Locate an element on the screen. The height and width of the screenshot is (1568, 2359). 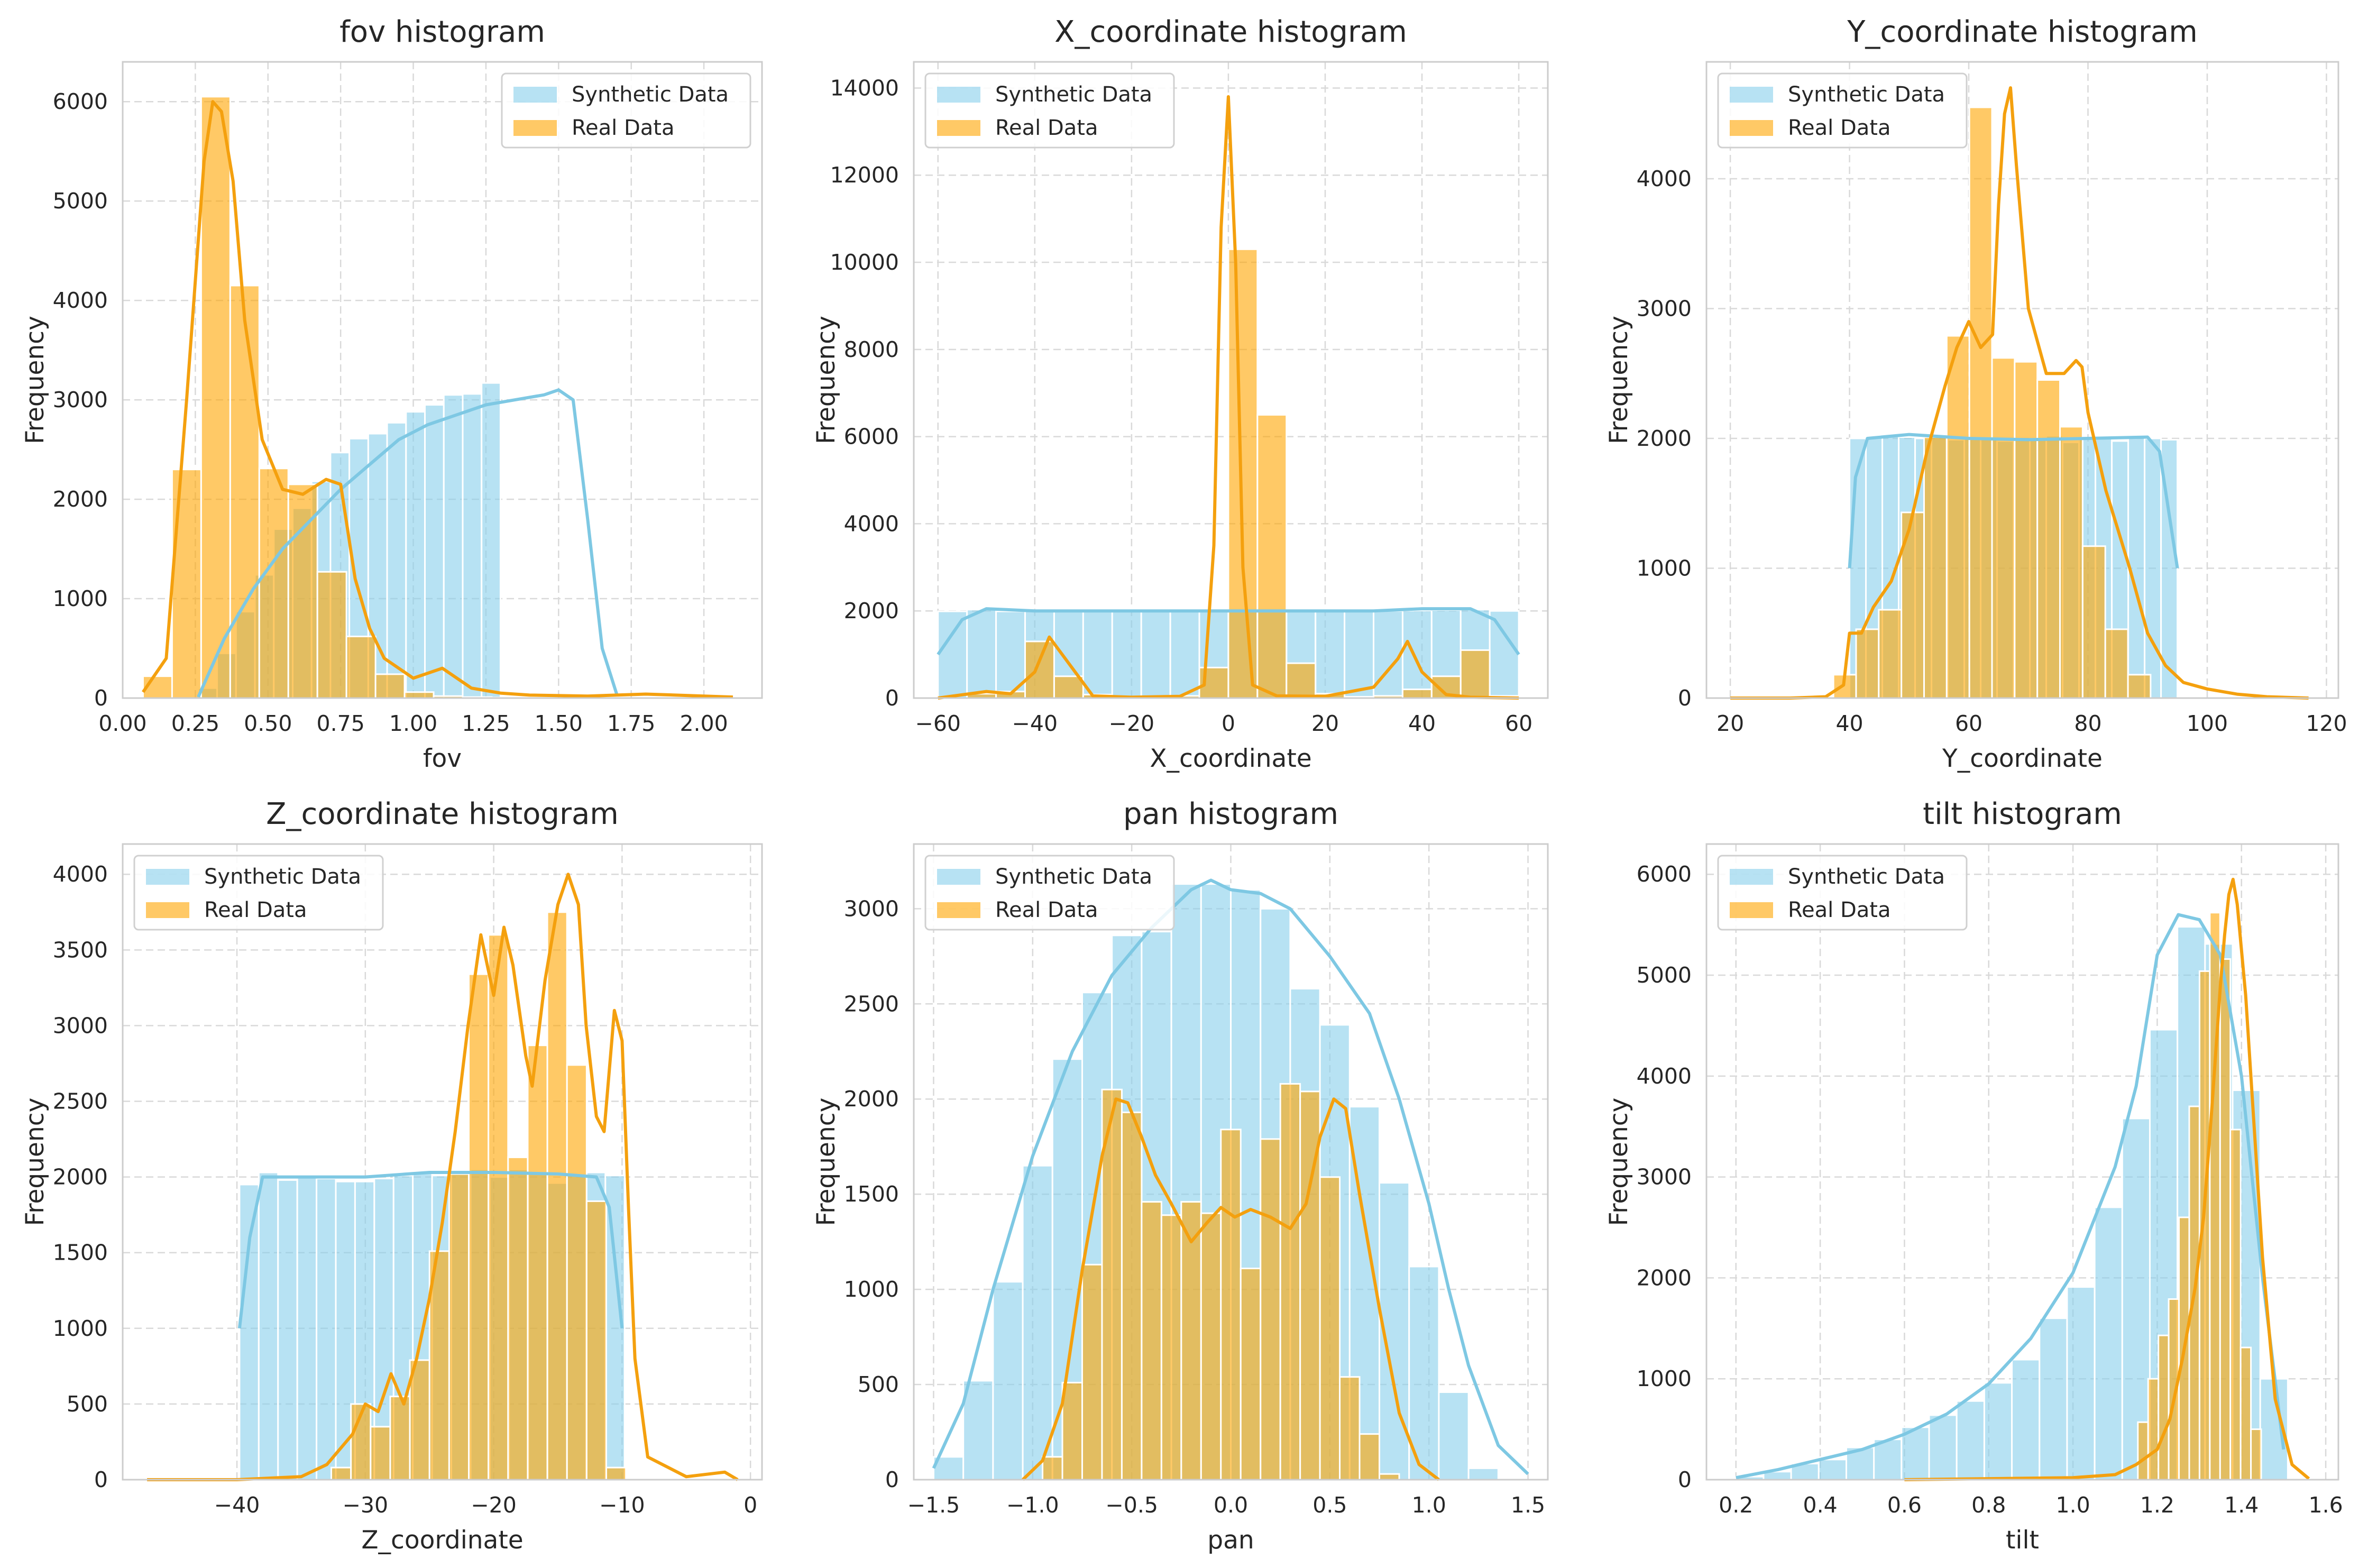
y-tick-label: 14000 is located at coordinates (864, 87).